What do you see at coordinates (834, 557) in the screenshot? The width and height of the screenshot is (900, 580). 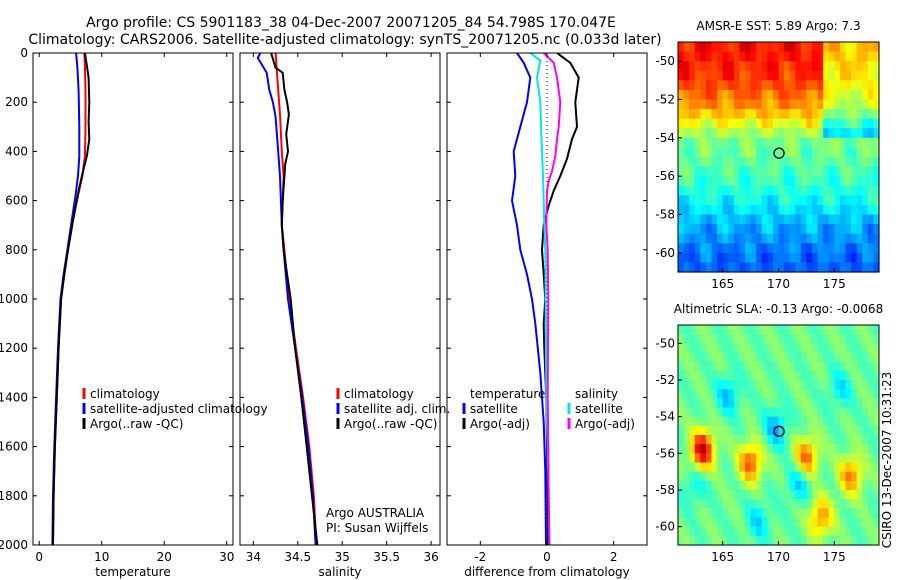 I see `x-tick-label: 175` at bounding box center [834, 557].